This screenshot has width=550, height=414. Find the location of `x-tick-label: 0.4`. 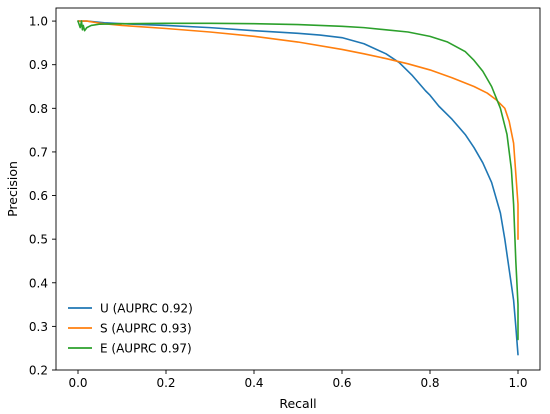

x-tick-label: 0.4 is located at coordinates (253, 383).